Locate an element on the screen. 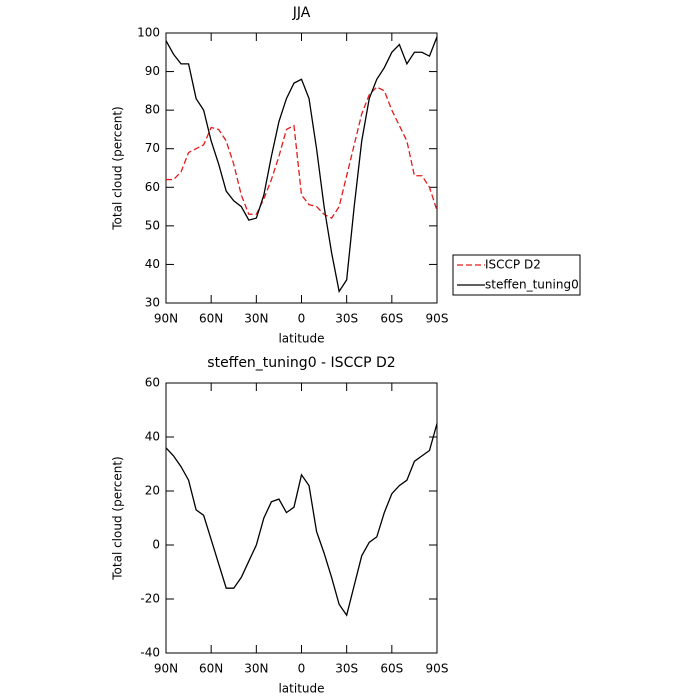 This screenshot has width=700, height=700. y-tick-label: 50 is located at coordinates (152, 225).